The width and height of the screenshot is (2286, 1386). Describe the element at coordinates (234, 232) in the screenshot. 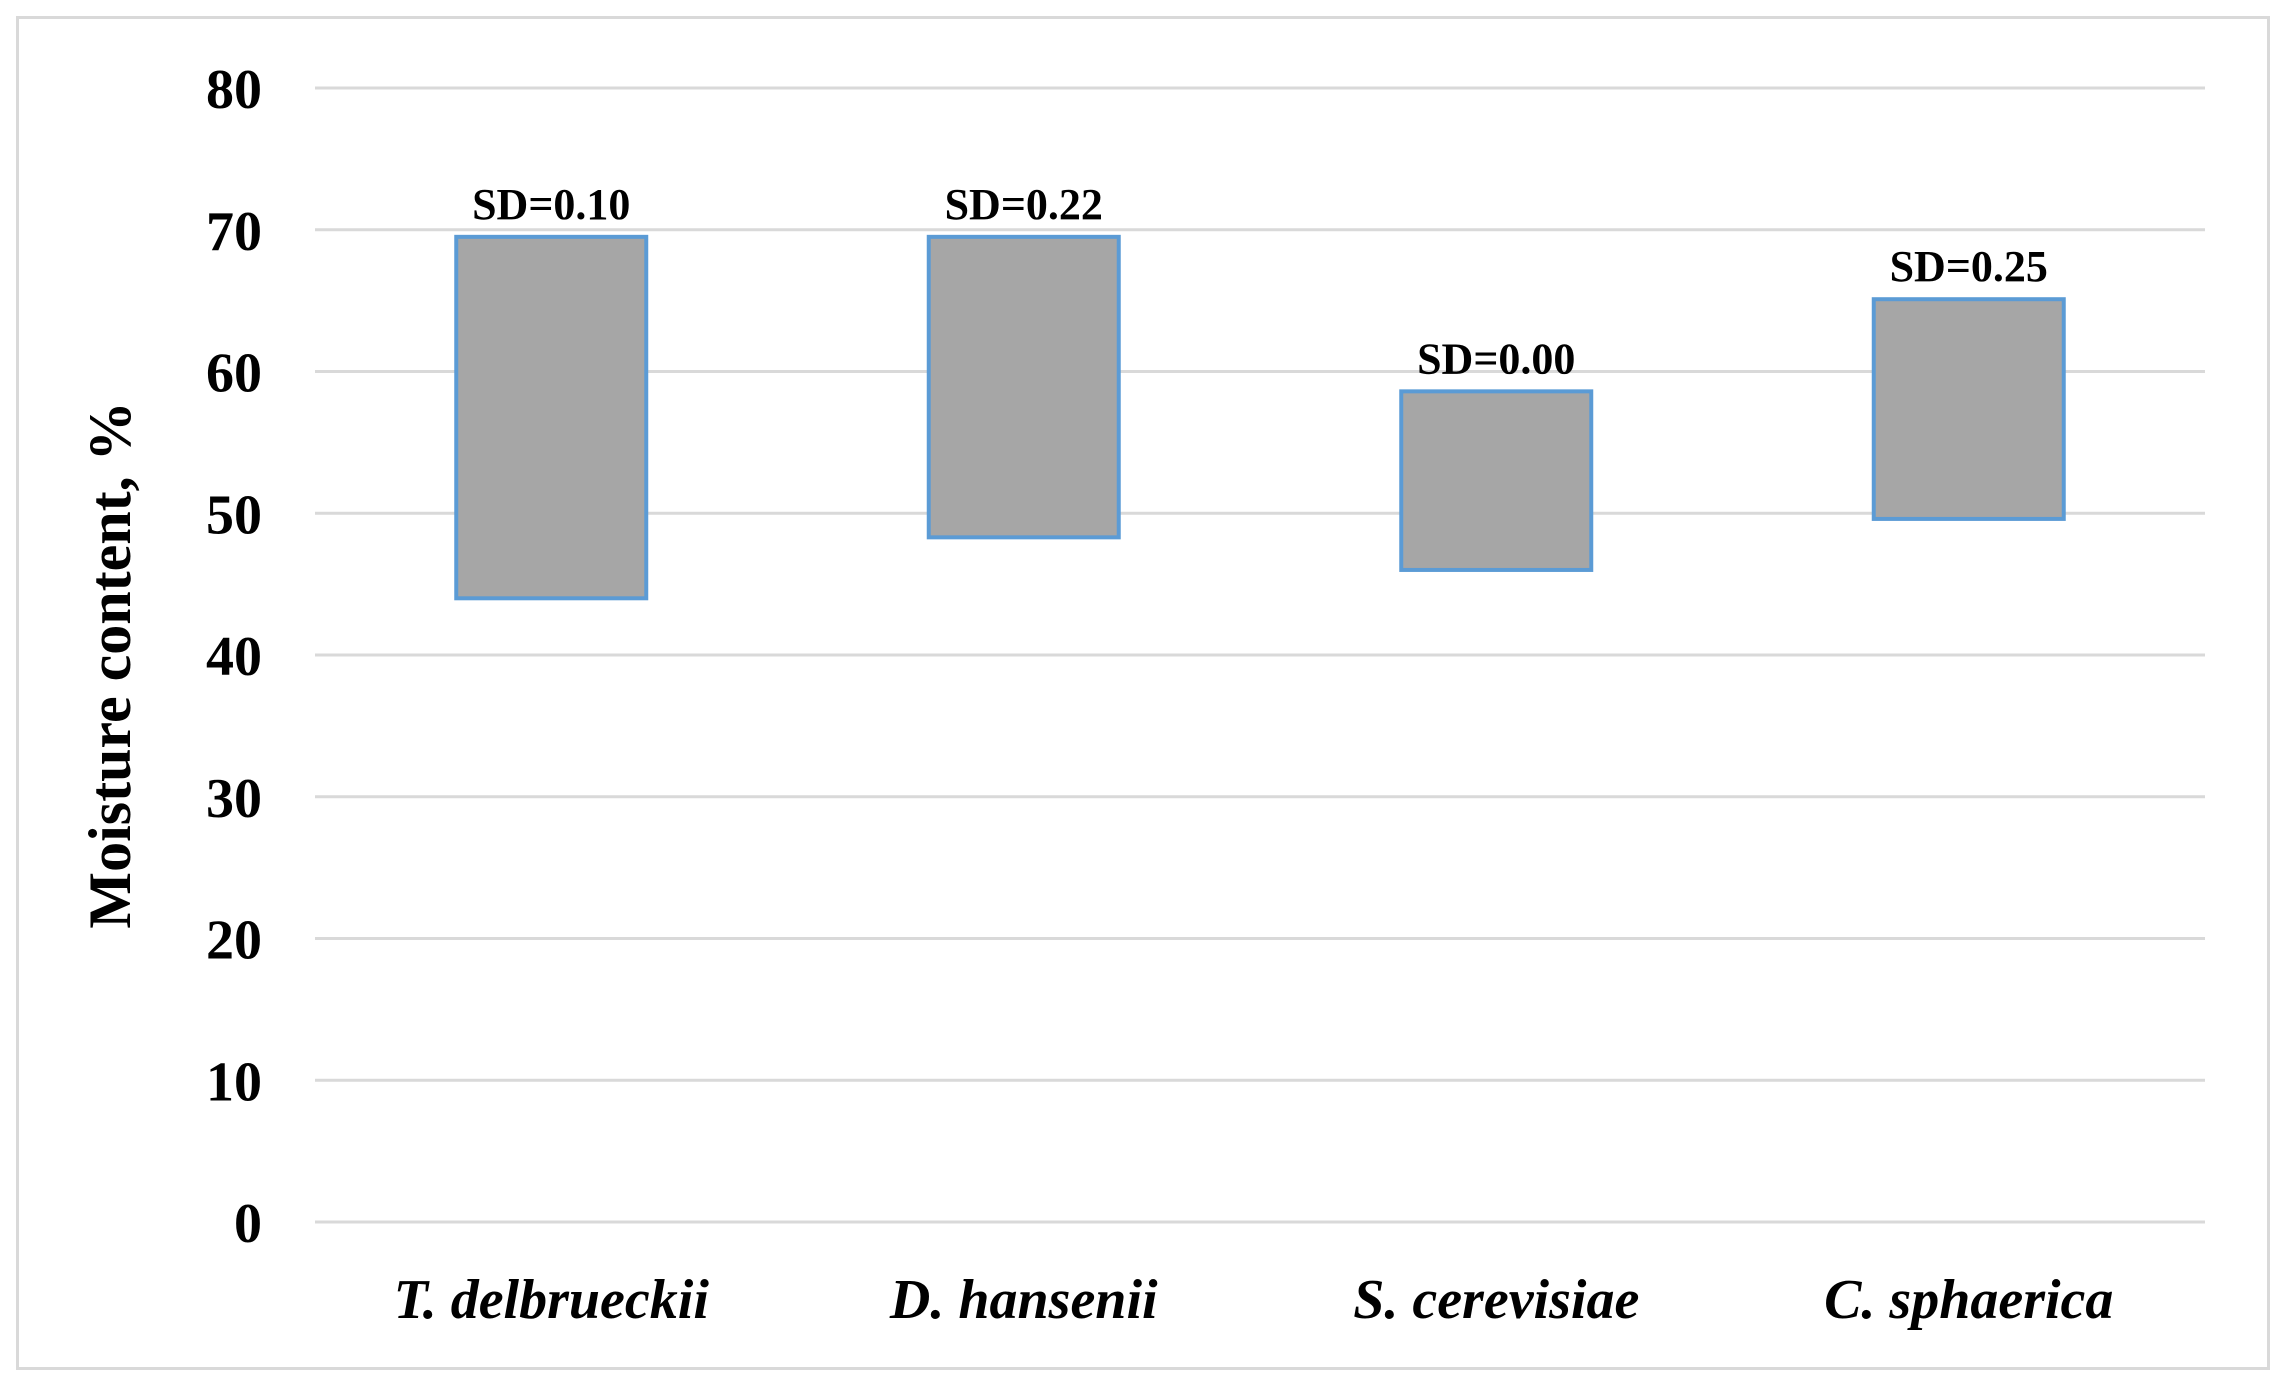

I see `y-tick-label: 70` at that location.